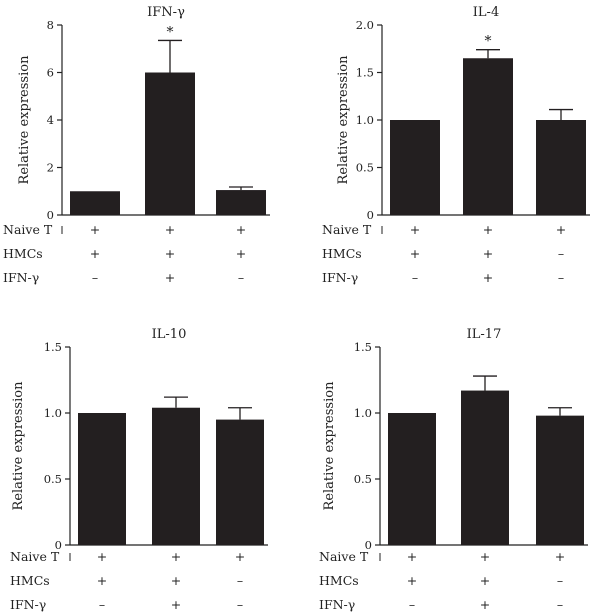 The height and width of the screenshot is (612, 600). Describe the element at coordinates (50, 168) in the screenshot. I see `y-tick-label: 2` at that location.